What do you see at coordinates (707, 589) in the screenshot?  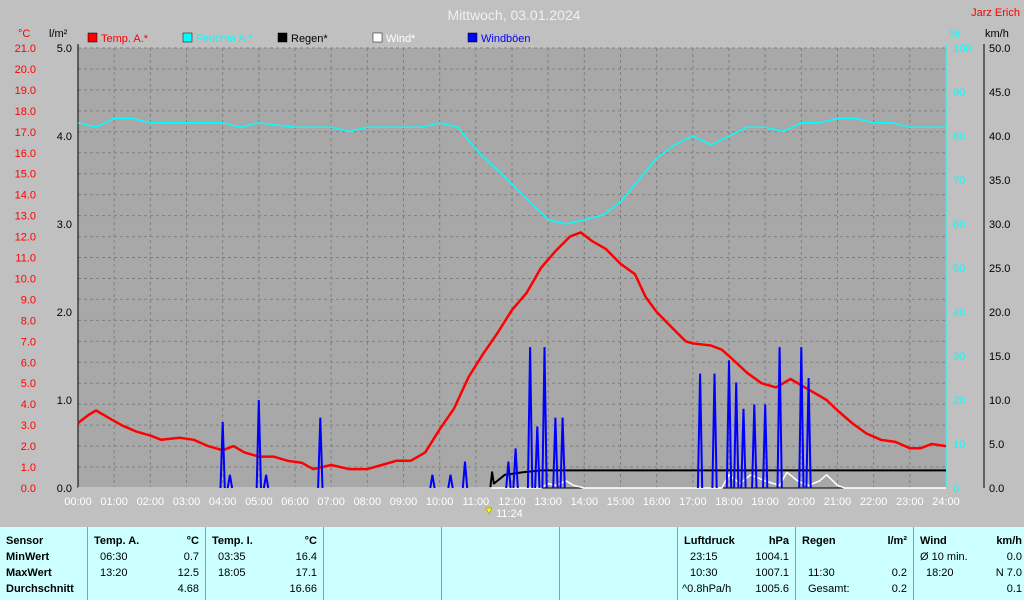 I see `pressure-trend: ^0.8hPa/h` at bounding box center [707, 589].